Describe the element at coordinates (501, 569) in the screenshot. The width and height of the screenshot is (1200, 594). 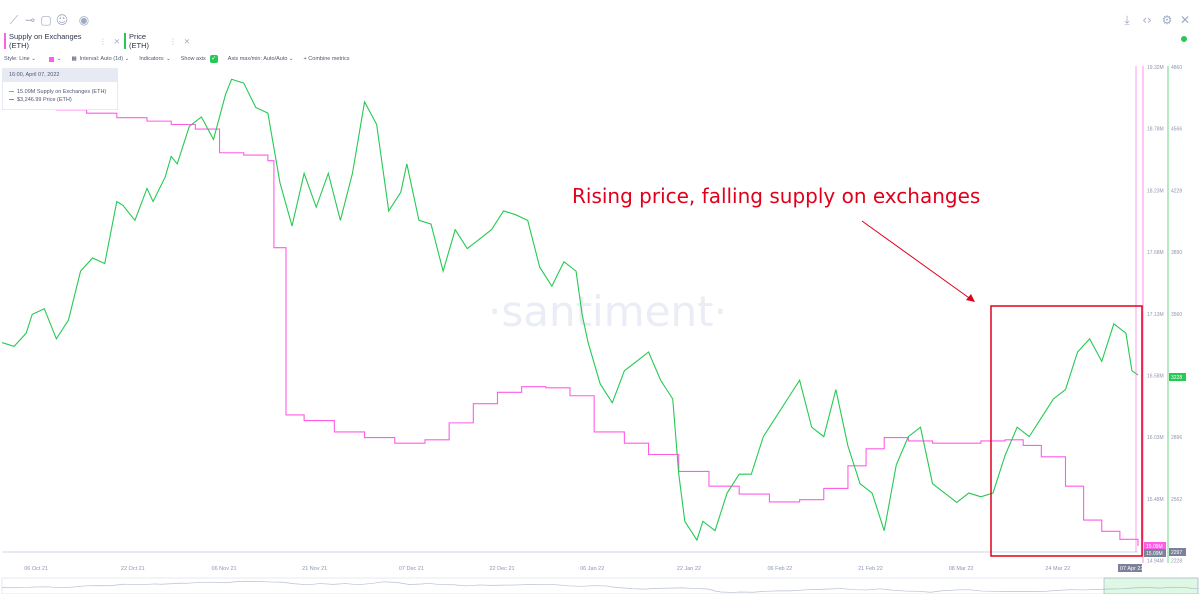
I see `x-tick-label: 22 Dec 21` at that location.